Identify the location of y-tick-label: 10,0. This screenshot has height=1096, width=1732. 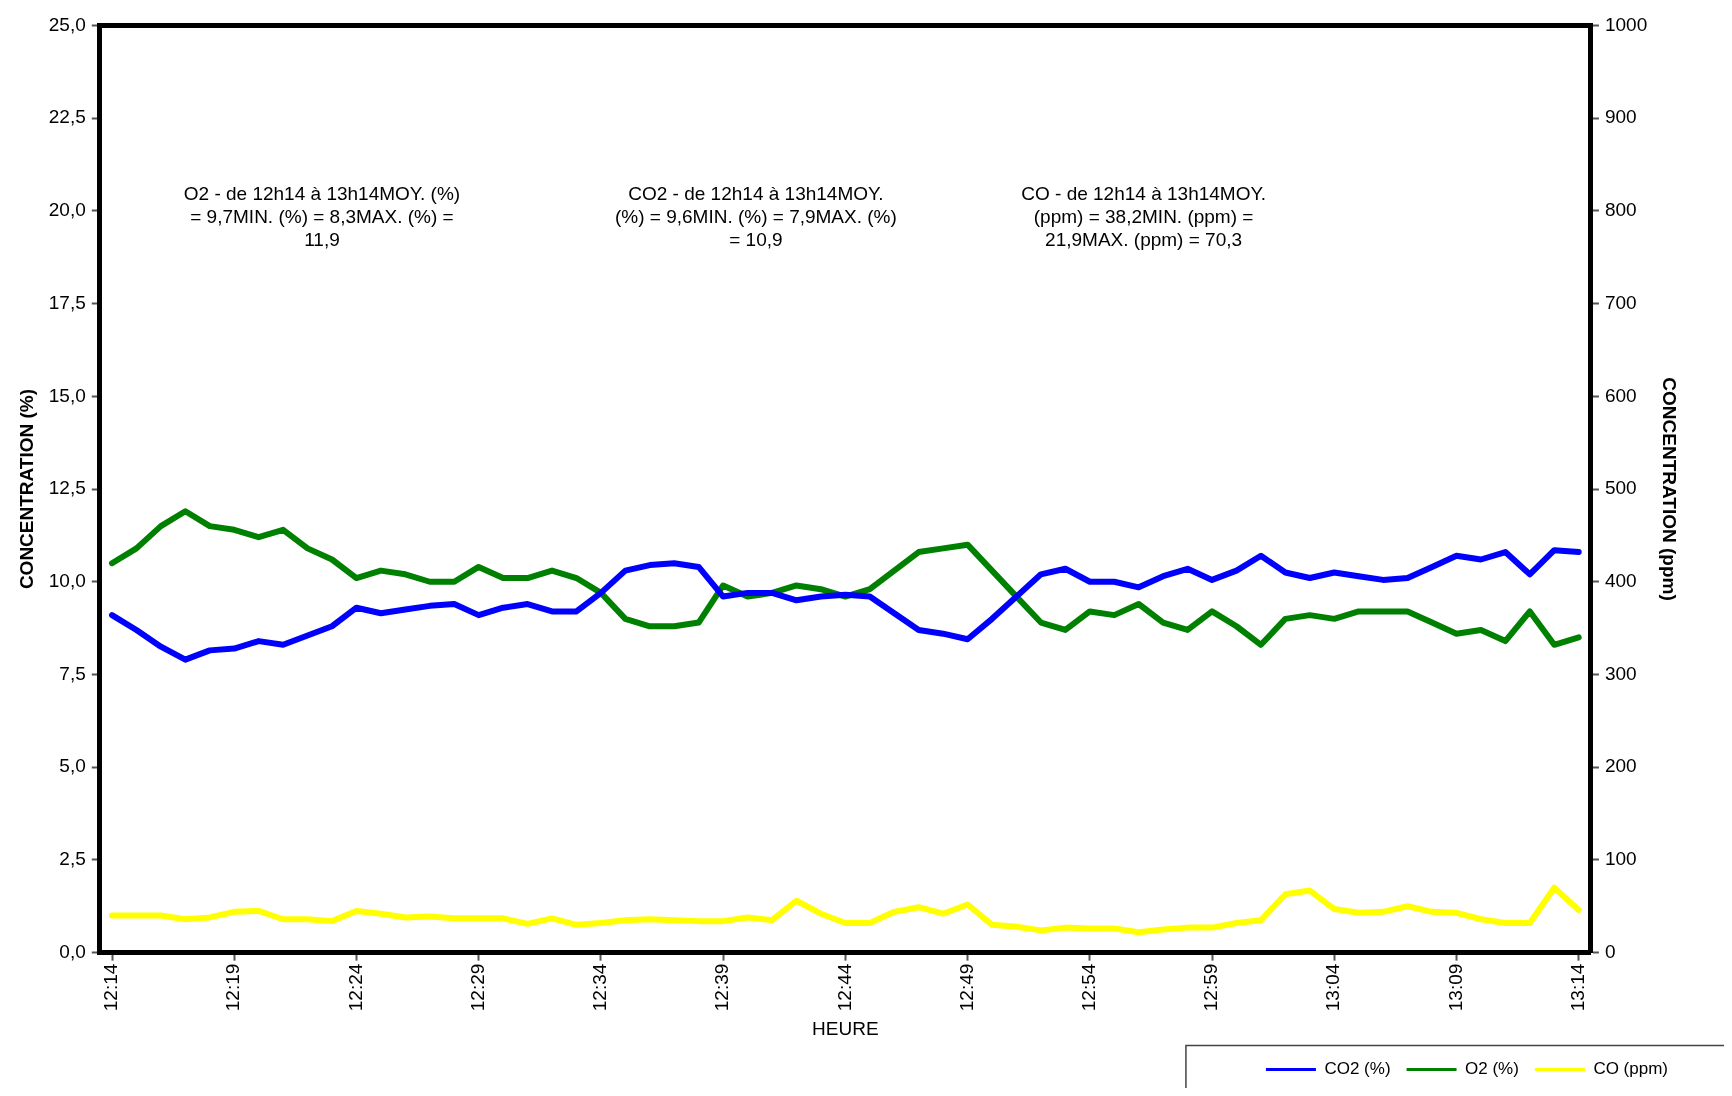
(67, 580).